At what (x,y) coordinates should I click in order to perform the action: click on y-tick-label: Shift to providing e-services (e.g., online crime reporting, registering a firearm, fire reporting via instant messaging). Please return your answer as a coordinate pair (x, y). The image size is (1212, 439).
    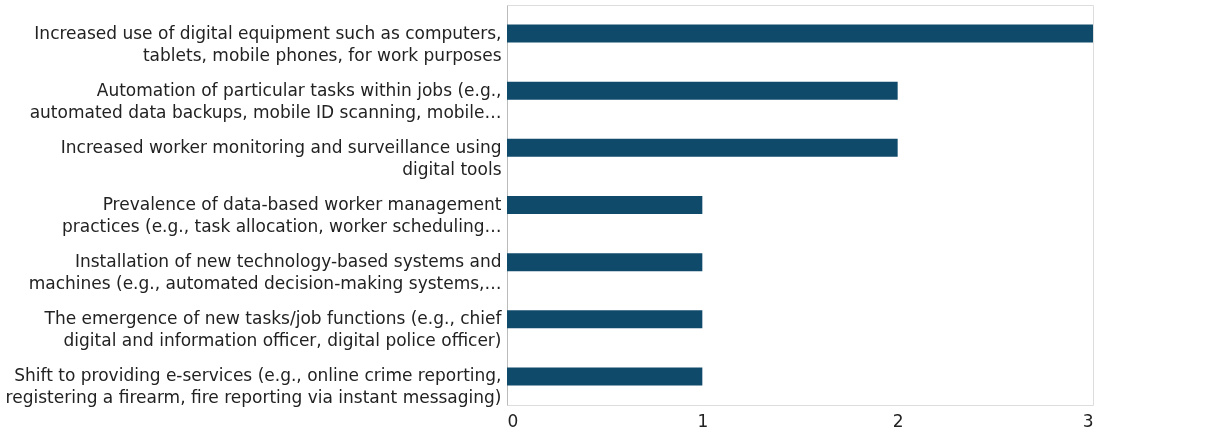
    Looking at the image, I should click on (253, 386).